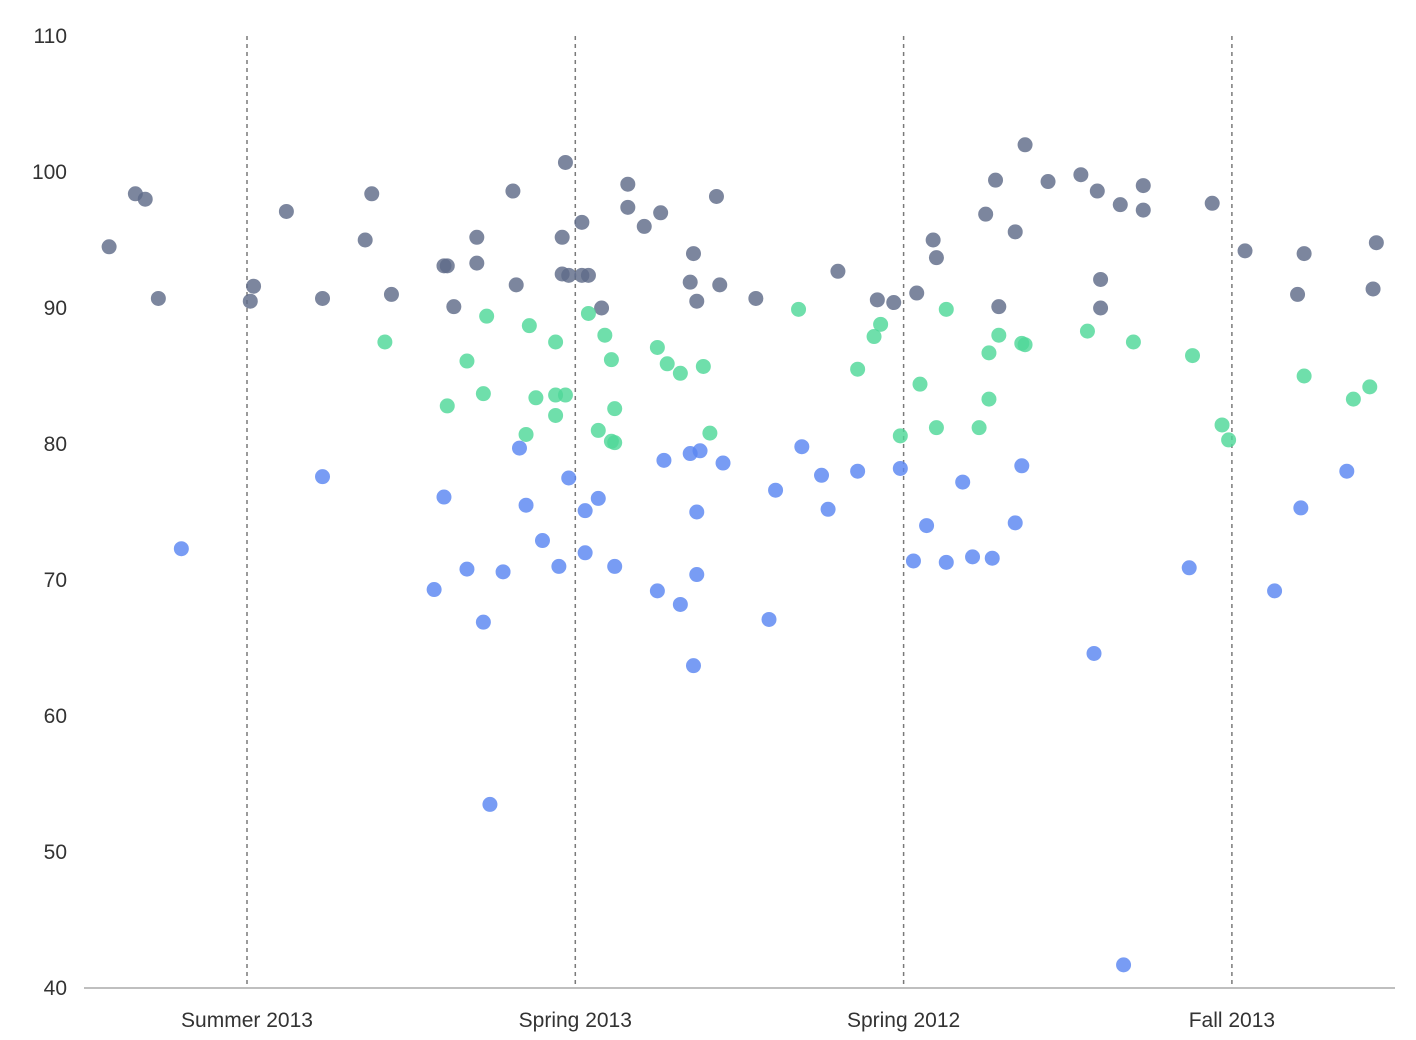 This screenshot has width=1416, height=1040. Describe the element at coordinates (55, 580) in the screenshot. I see `y-tick-label: 70` at that location.